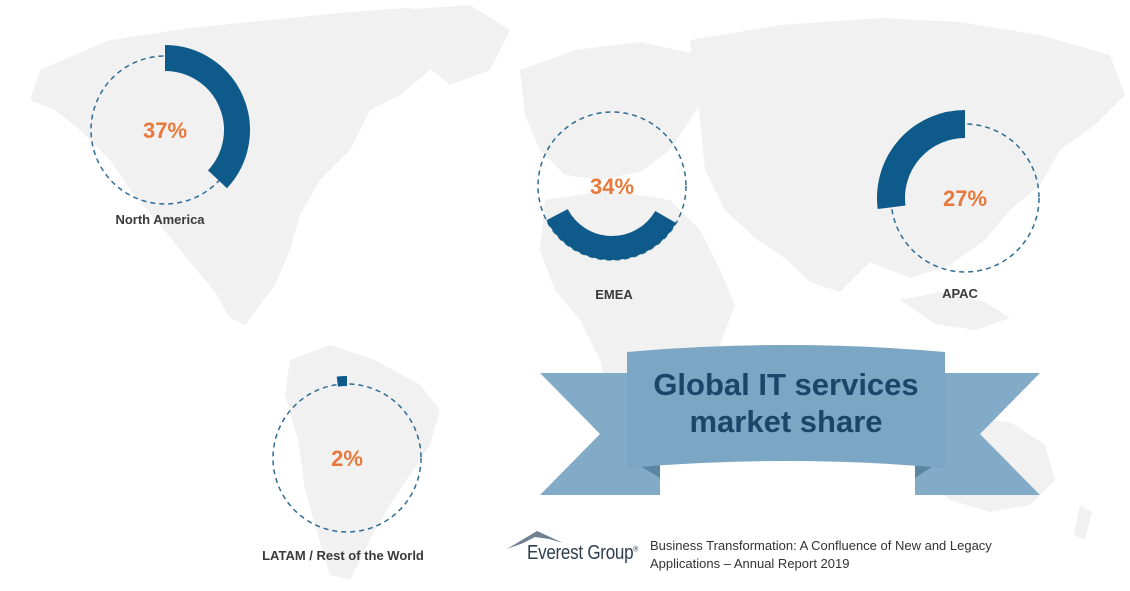 This screenshot has width=1130, height=591. Describe the element at coordinates (921, 160) in the screenshot. I see `donut-arc-apac` at that location.